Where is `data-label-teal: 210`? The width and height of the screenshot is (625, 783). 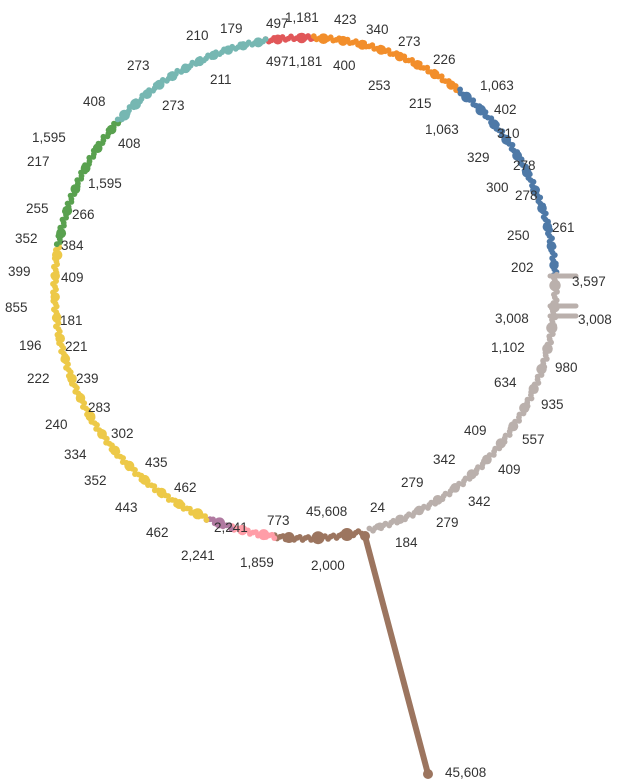
data-label-teal: 210 is located at coordinates (197, 35).